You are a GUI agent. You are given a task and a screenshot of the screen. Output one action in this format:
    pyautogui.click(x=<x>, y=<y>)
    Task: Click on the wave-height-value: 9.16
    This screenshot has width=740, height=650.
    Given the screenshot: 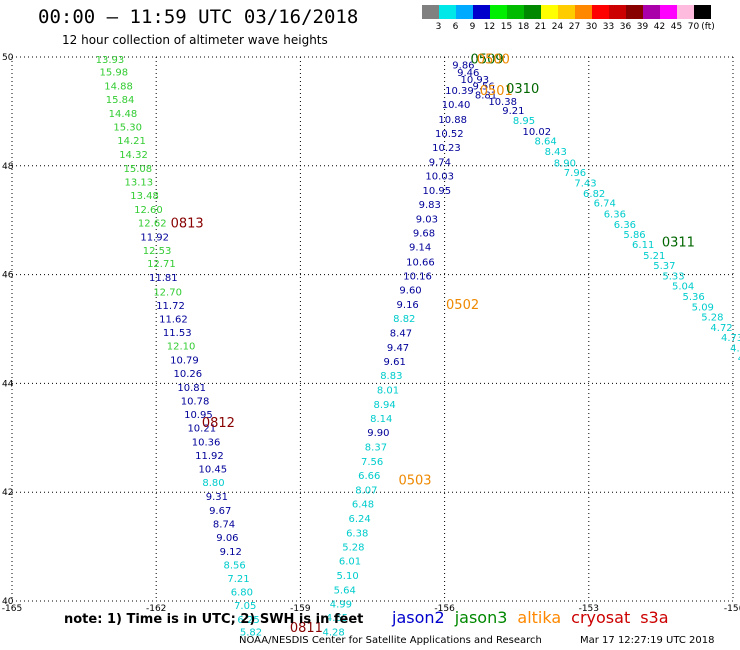 What is the action you would take?
    pyautogui.click(x=408, y=305)
    